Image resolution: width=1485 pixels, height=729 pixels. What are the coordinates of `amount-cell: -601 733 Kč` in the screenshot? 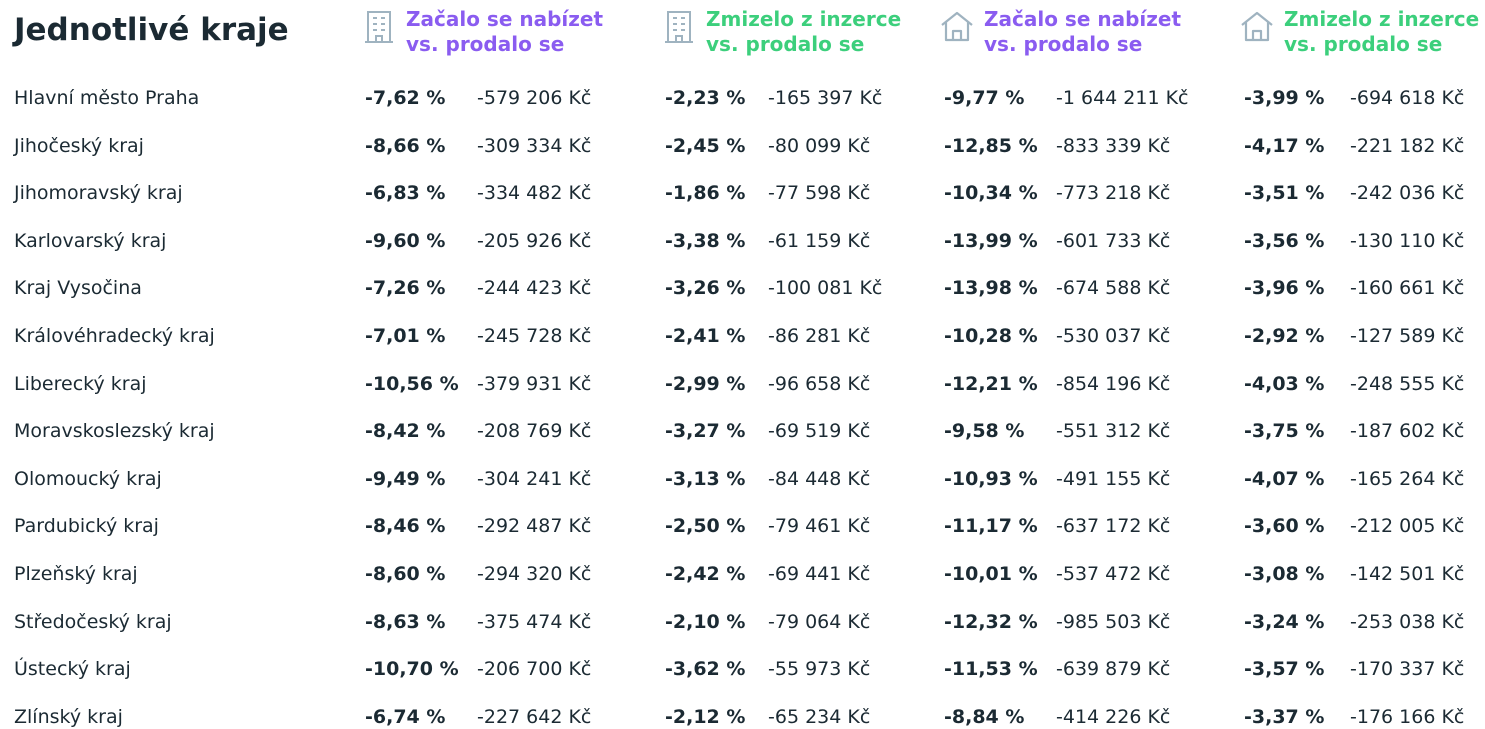 It's located at (1113, 240).